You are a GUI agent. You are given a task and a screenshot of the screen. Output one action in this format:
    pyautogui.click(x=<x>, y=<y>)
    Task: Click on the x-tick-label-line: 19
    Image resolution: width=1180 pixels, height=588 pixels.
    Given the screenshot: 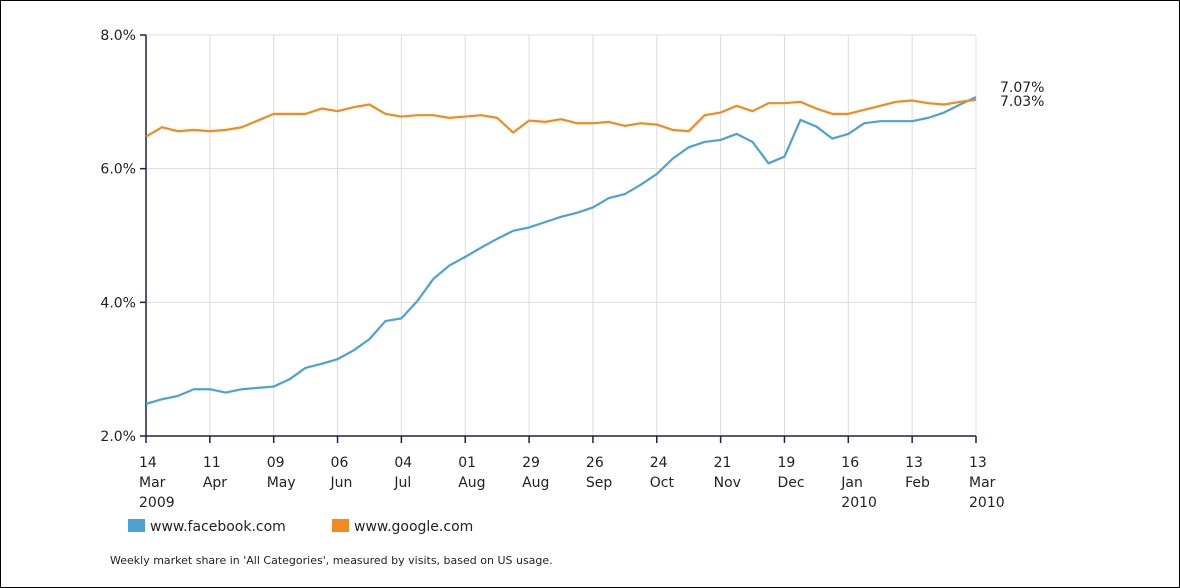 What is the action you would take?
    pyautogui.click(x=786, y=463)
    